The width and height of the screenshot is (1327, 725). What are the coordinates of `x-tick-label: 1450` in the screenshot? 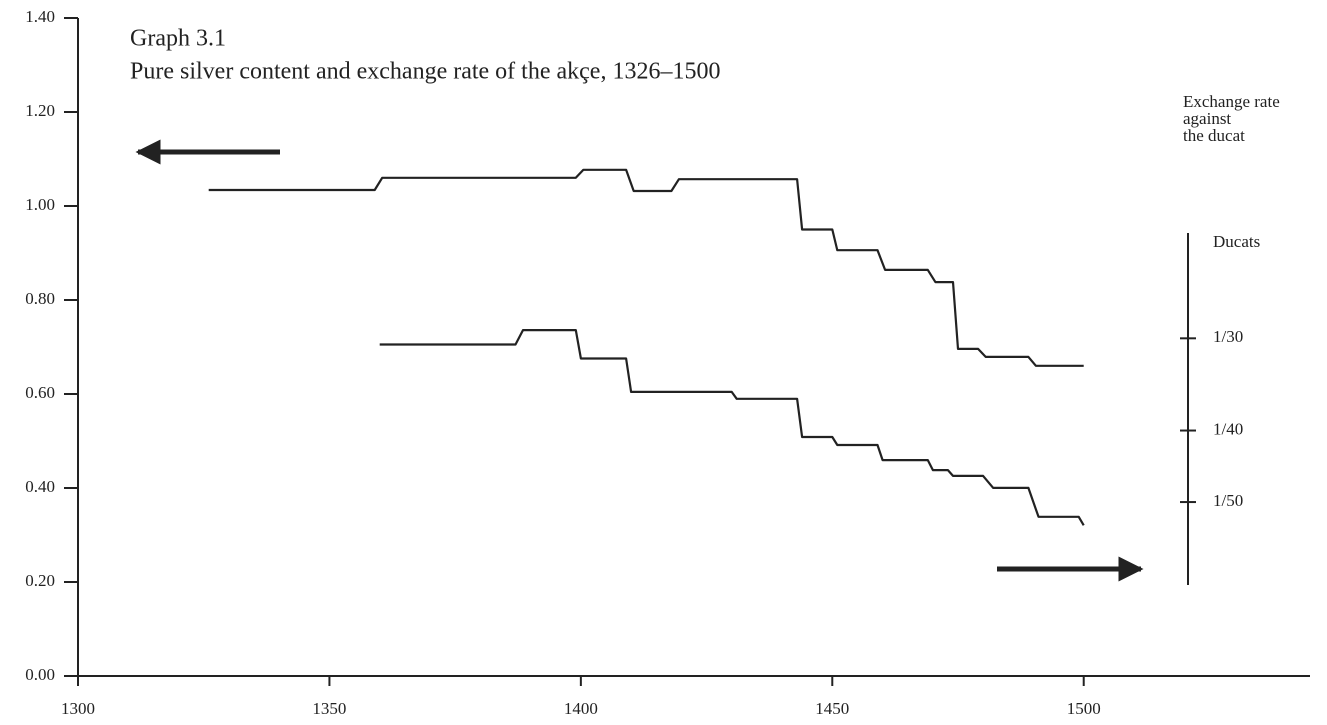 It's located at (832, 708).